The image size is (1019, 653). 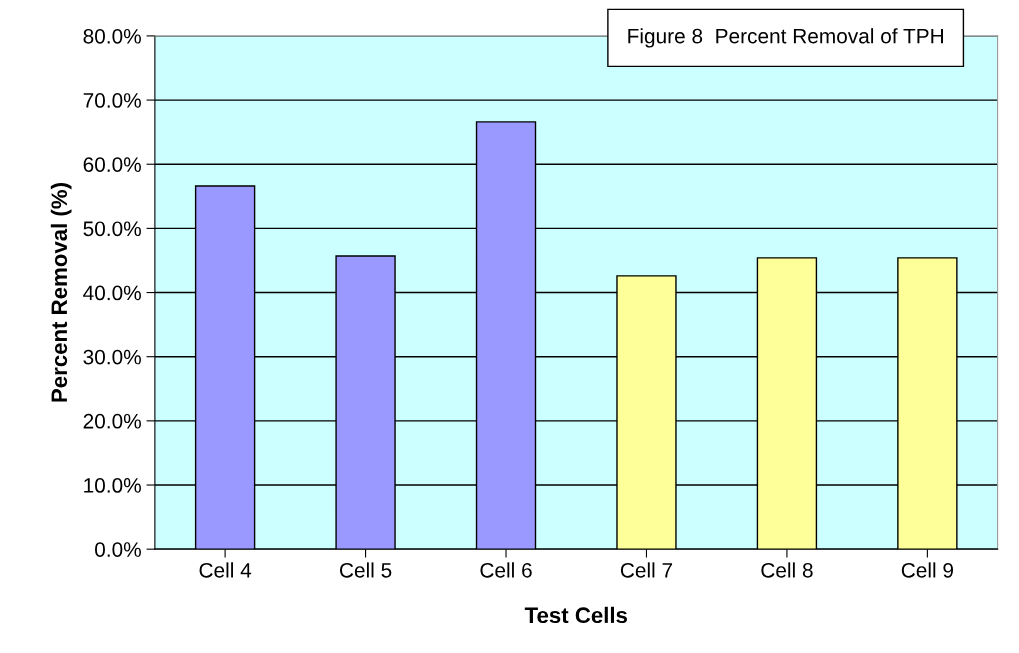 What do you see at coordinates (787, 570) in the screenshot?
I see `x-tick-label: Cell 8` at bounding box center [787, 570].